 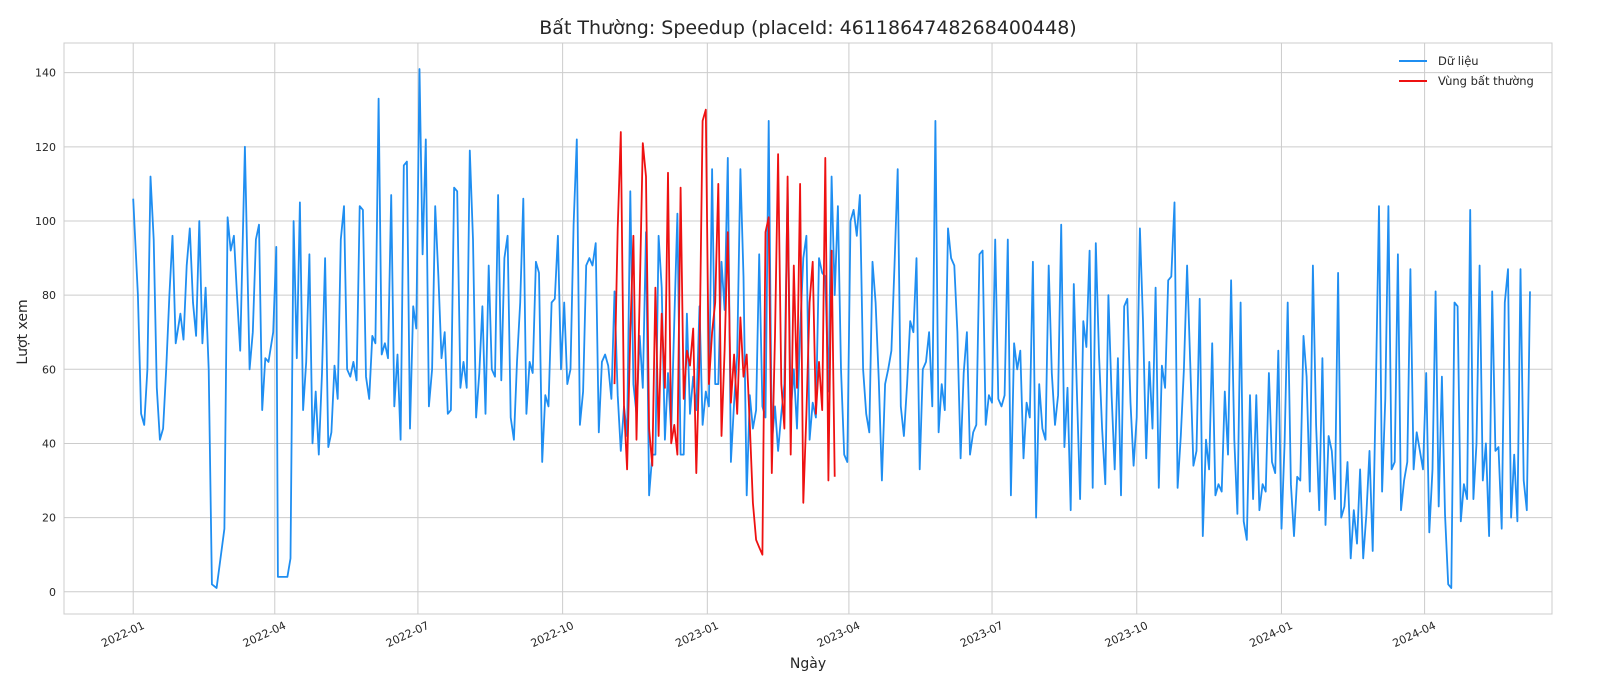 What do you see at coordinates (808, 664) in the screenshot?
I see `x-axis-label: Ngày` at bounding box center [808, 664].